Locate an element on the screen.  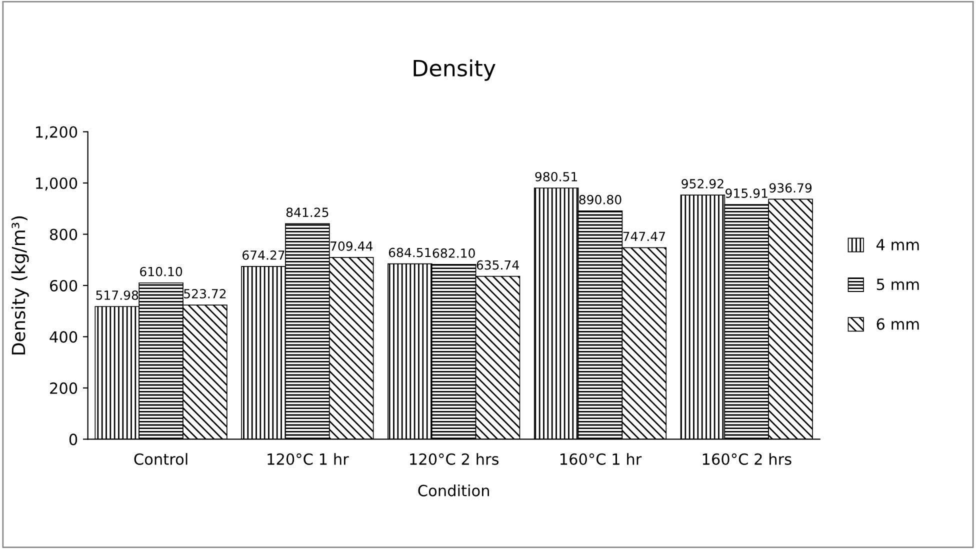
data-label: 841.25 is located at coordinates (307, 213).